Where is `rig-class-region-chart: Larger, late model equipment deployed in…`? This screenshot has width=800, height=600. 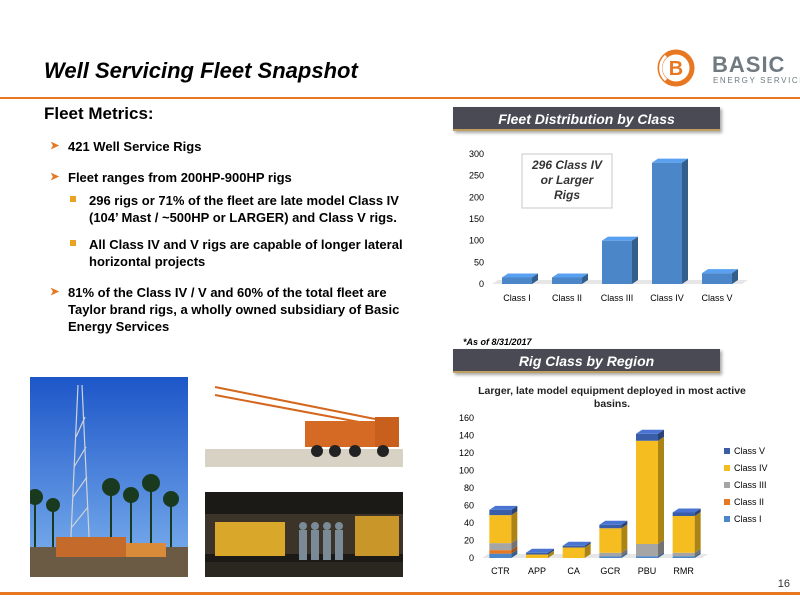 rig-class-region-chart: Larger, late model equipment deployed in… is located at coordinates (613, 480).